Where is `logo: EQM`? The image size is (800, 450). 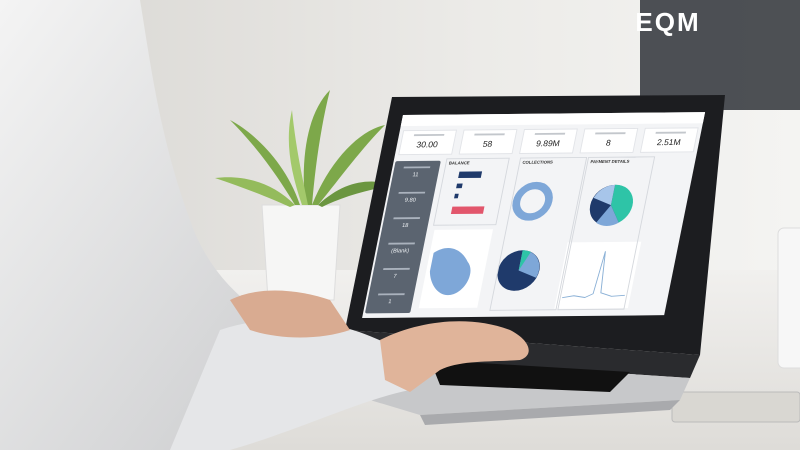
logo: EQM is located at coordinates (667, 22).